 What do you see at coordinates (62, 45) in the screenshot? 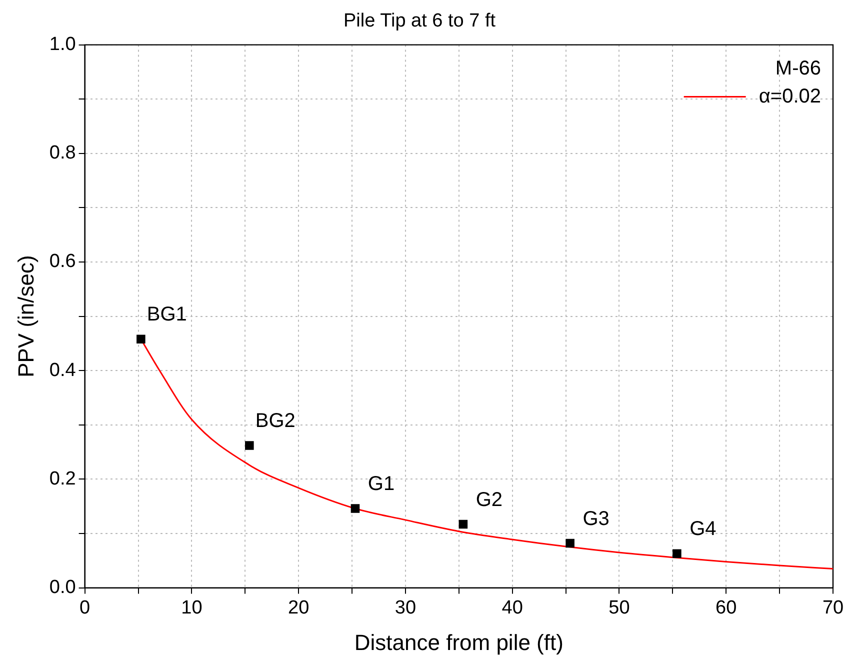
I see `y-tick-label: 1.0` at bounding box center [62, 45].